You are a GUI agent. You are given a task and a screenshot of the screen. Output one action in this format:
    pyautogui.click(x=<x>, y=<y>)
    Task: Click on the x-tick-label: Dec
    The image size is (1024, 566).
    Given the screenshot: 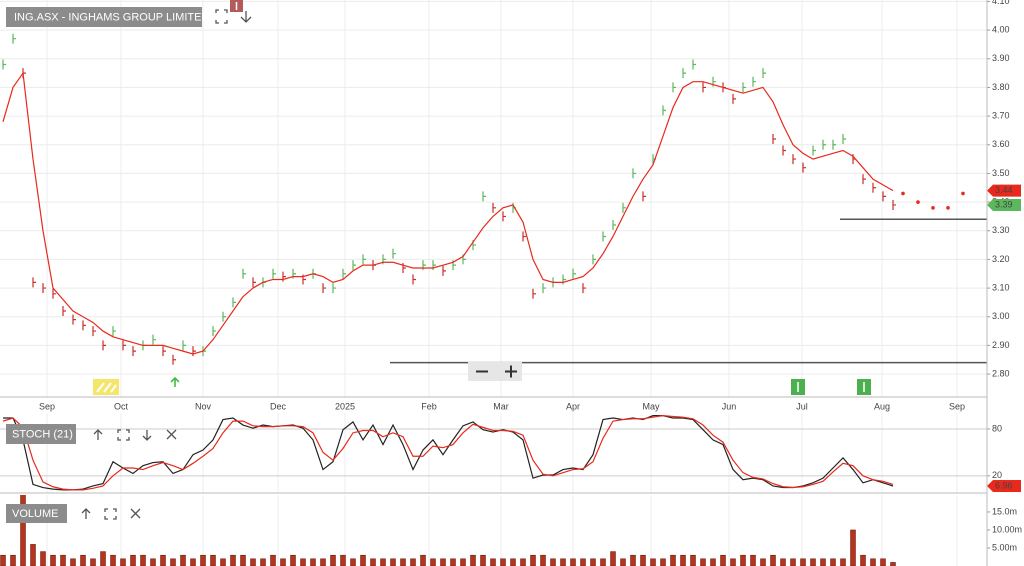 What is the action you would take?
    pyautogui.click(x=278, y=406)
    